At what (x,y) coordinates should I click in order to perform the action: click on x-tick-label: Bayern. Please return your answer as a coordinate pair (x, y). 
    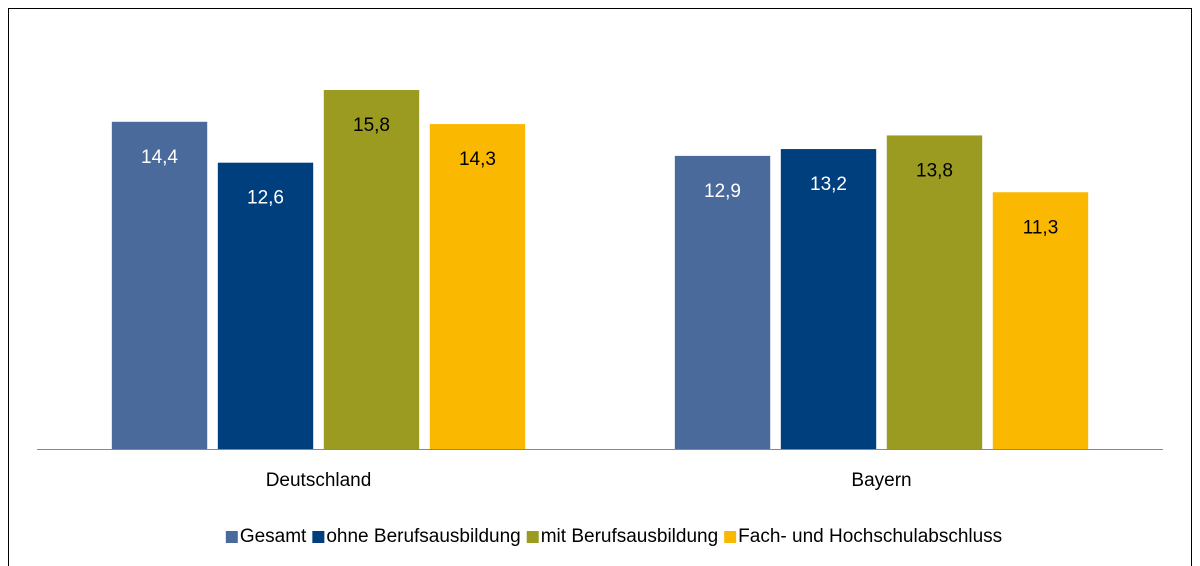
    Looking at the image, I should click on (881, 480).